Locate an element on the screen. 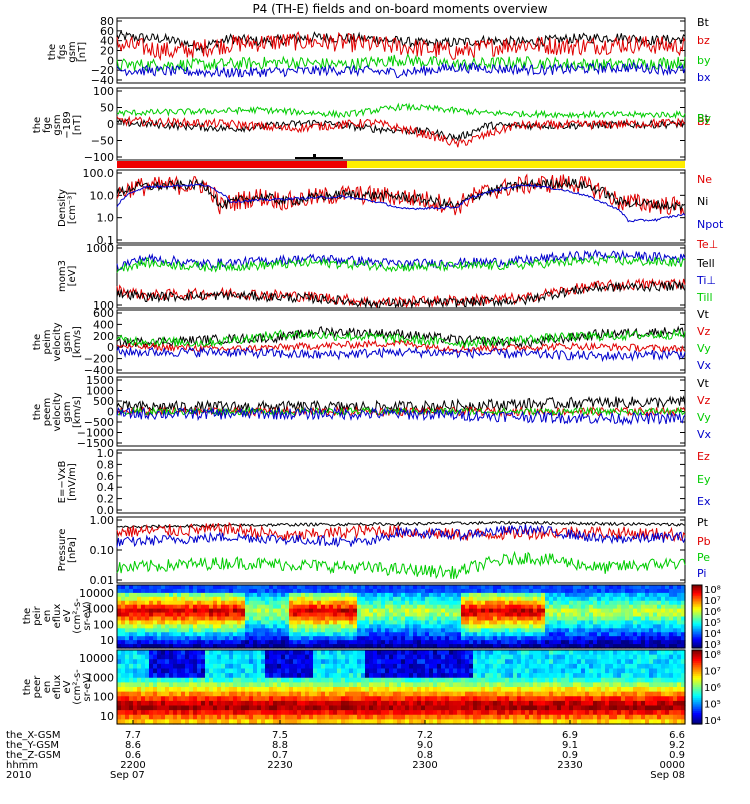 This screenshot has width=750, height=804. series-line-by is located at coordinates (401, 62).